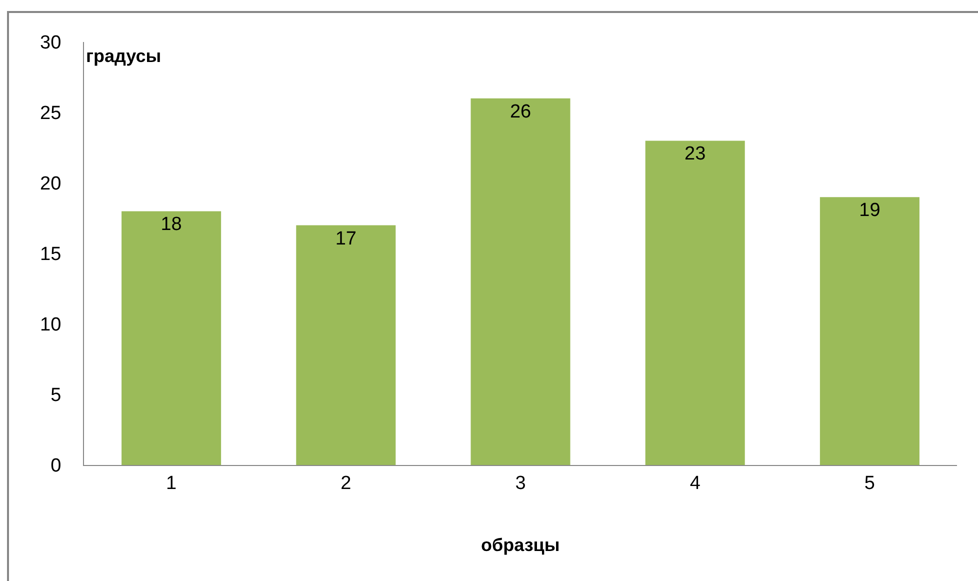 The width and height of the screenshot is (978, 581). Describe the element at coordinates (869, 483) in the screenshot. I see `x-tick-label: 5` at that location.